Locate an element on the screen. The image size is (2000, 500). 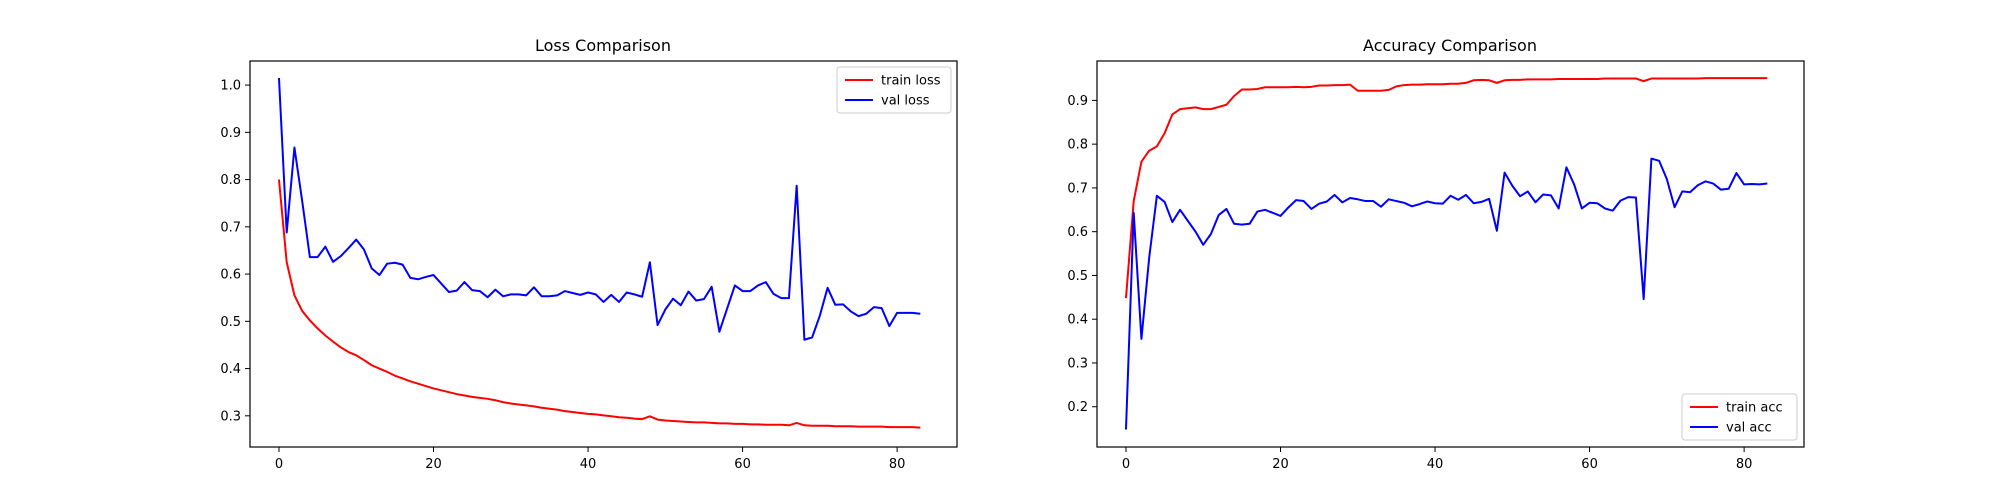
loss-y-tick-label: 0.5 is located at coordinates (230, 322).